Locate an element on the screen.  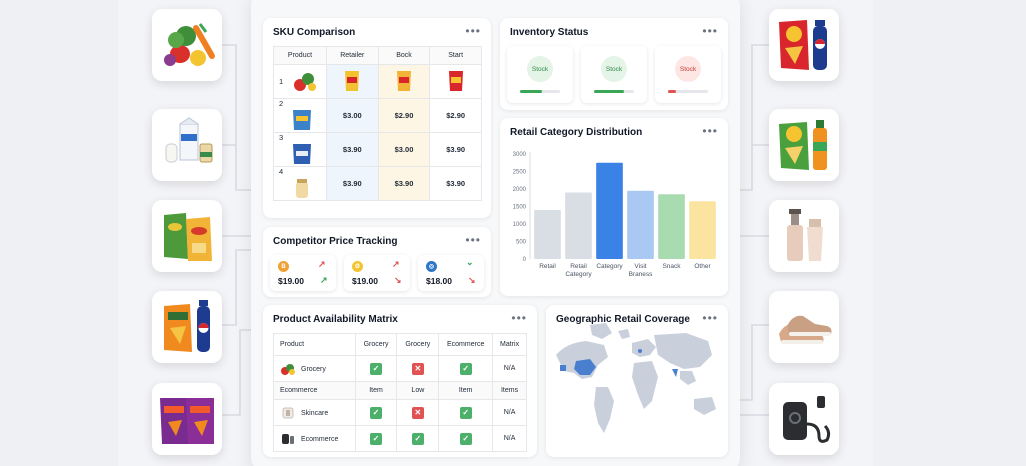
snack-drink-tile is located at coordinates (187, 327).